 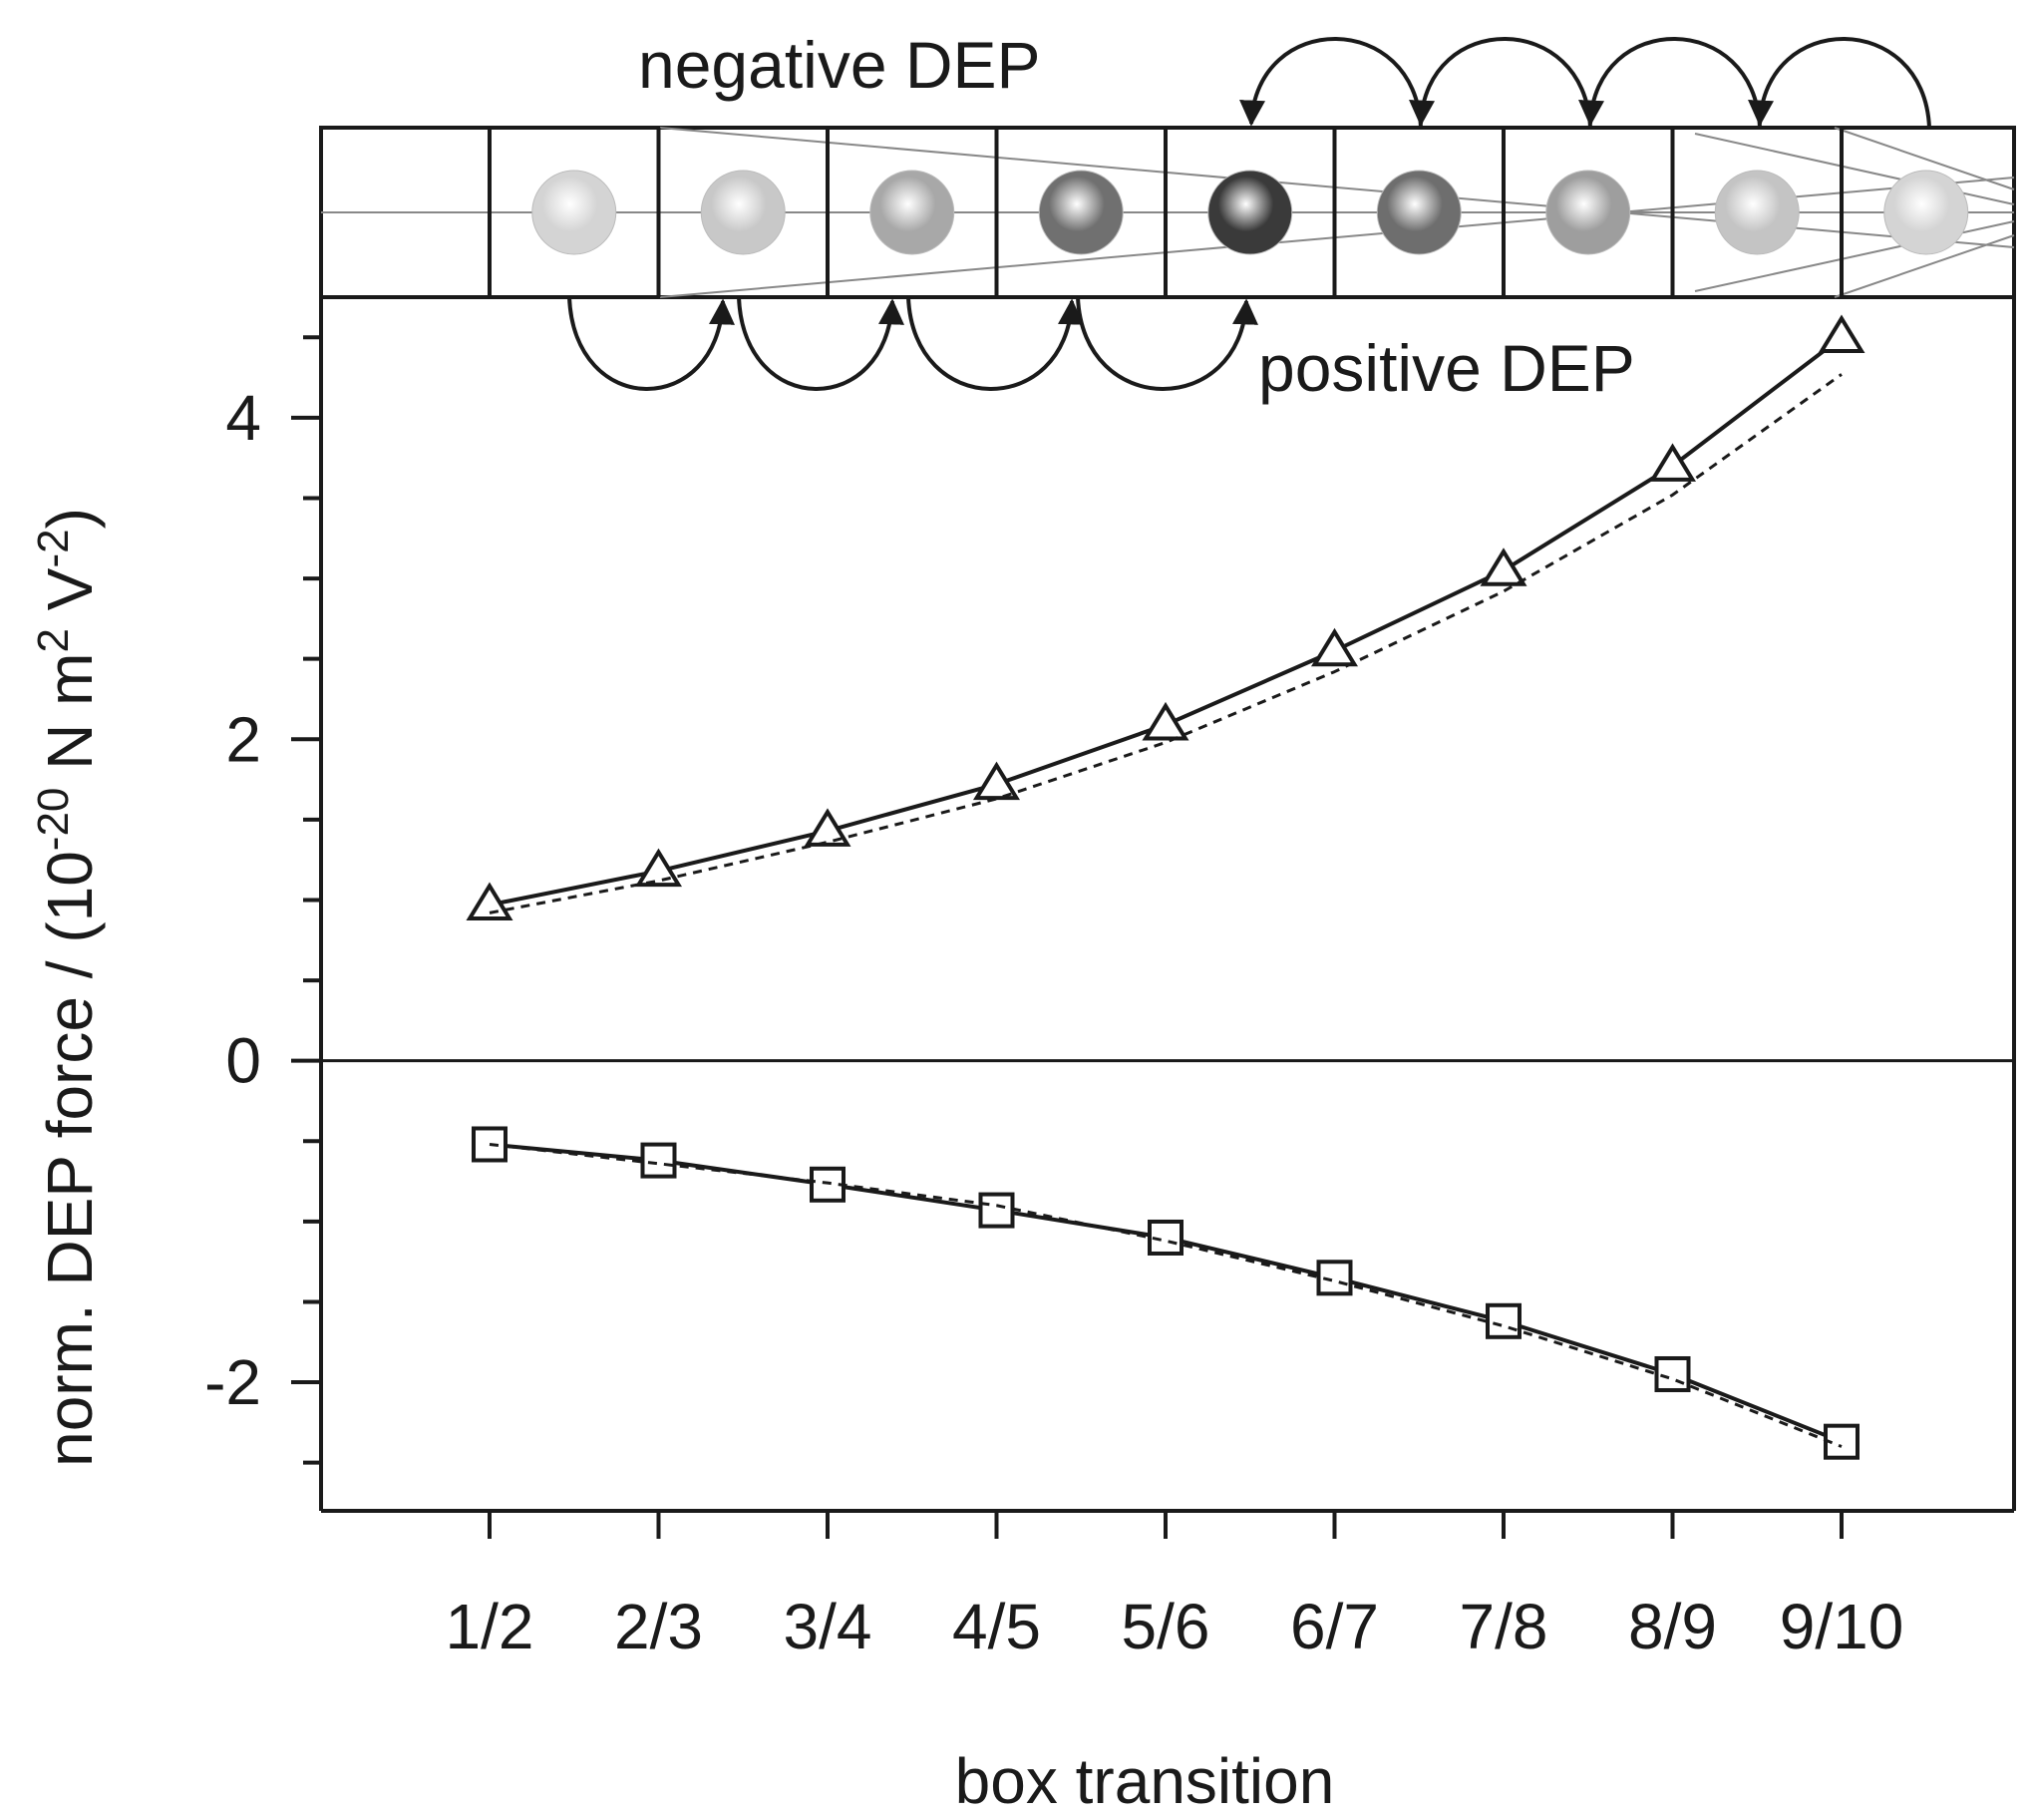 What do you see at coordinates (1145, 1781) in the screenshot?
I see `x-axis-title: box transition` at bounding box center [1145, 1781].